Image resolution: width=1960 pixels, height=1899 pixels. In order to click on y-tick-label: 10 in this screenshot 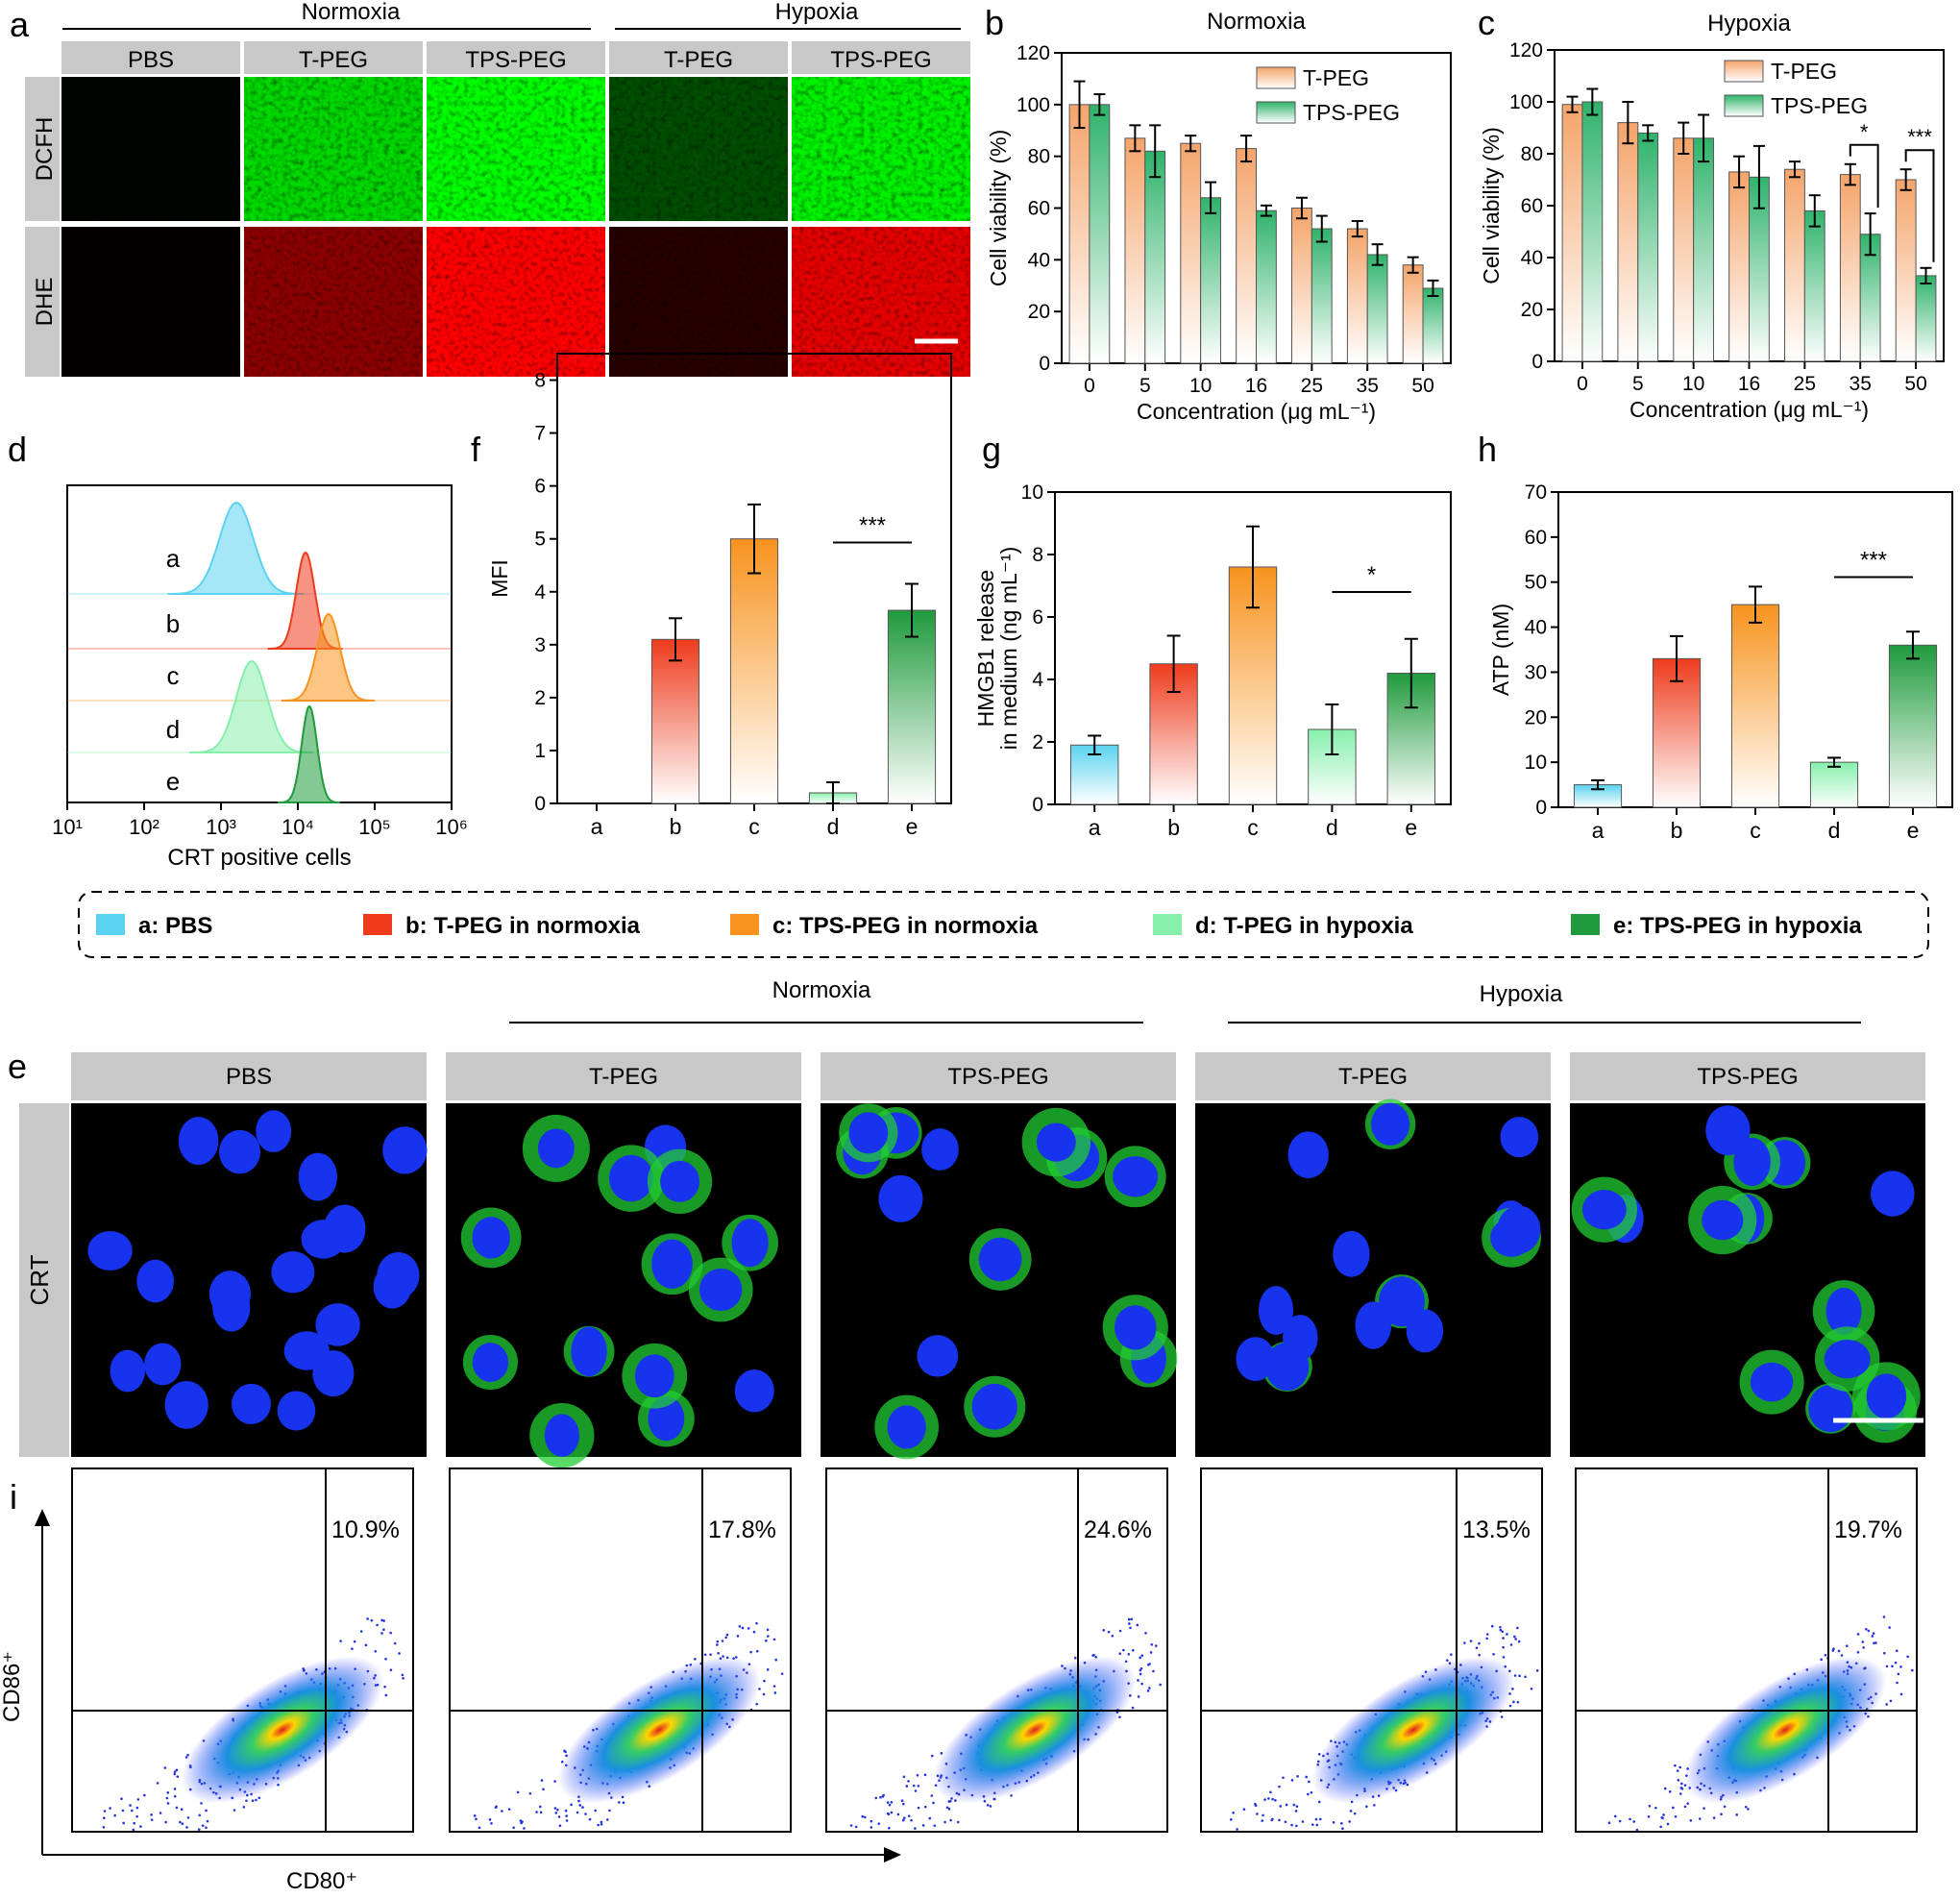, I will do `click(1536, 763)`.